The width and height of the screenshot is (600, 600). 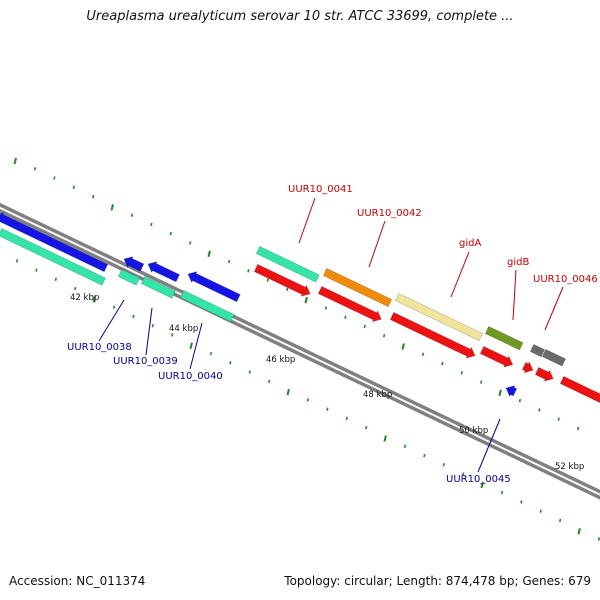 What do you see at coordinates (320, 189) in the screenshot?
I see `gene-label: UUR10_0041` at bounding box center [320, 189].